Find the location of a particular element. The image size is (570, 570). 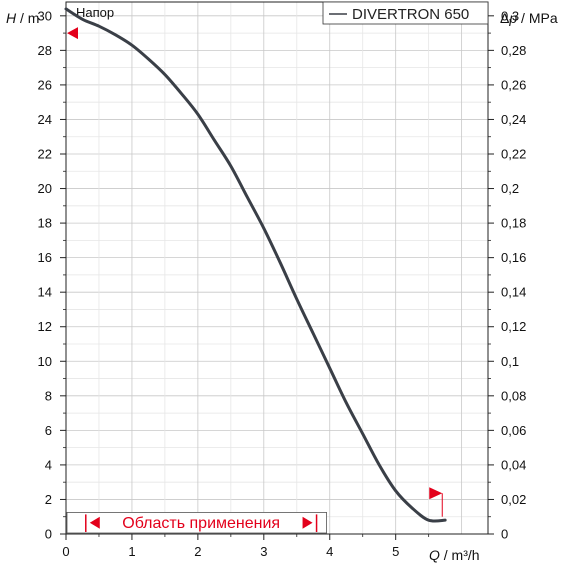

y-tick-label: 16 is located at coordinates (45, 257).